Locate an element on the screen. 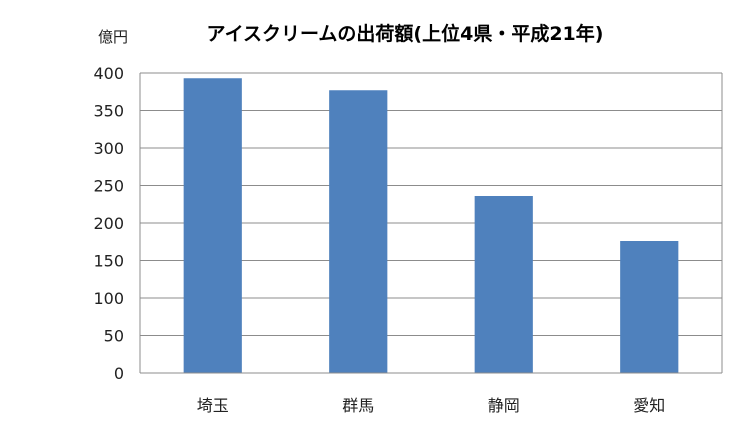 The width and height of the screenshot is (746, 443). x-tick-label: 埼玉 is located at coordinates (213, 405).